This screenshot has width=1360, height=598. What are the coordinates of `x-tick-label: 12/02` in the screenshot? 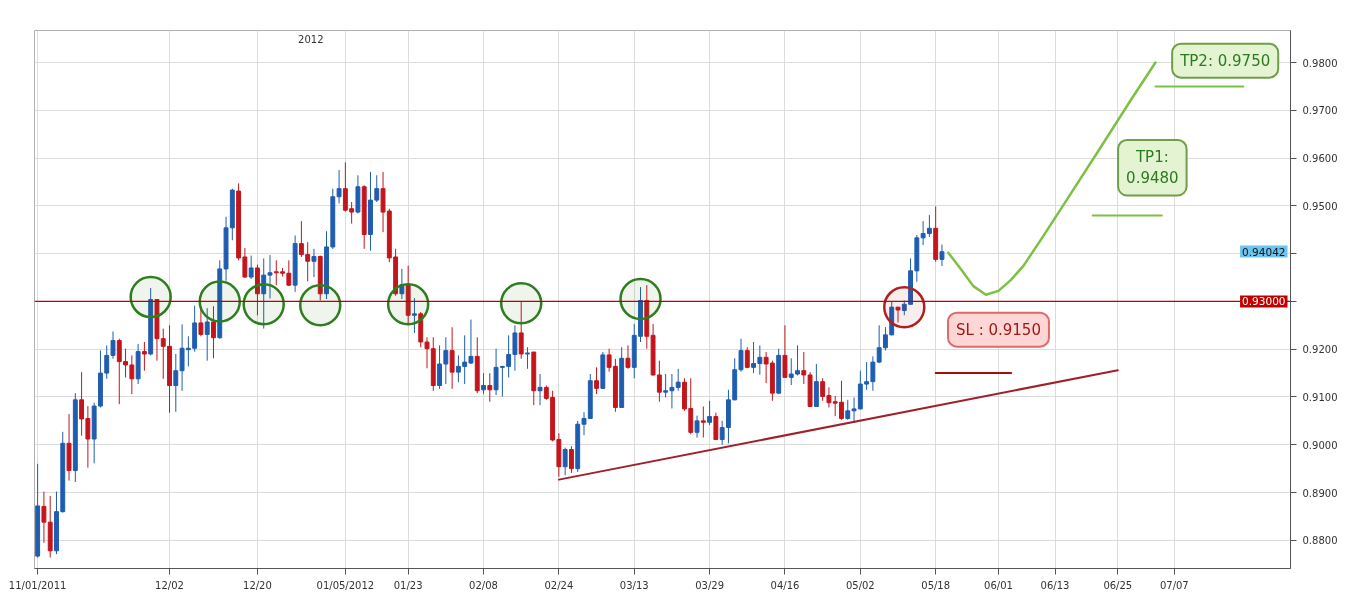 It's located at (169, 585).